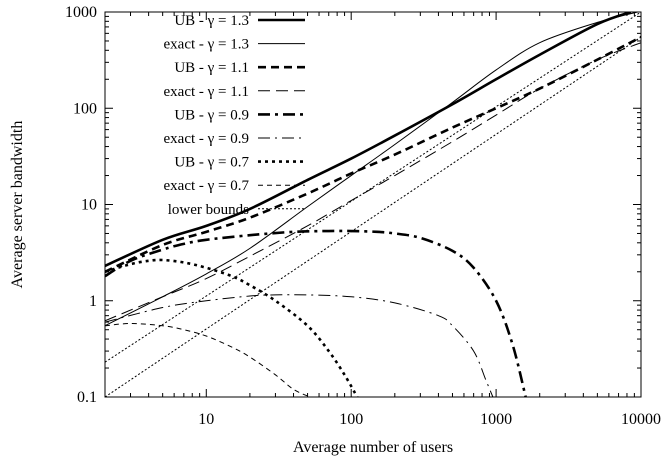 Image resolution: width=669 pixels, height=459 pixels. Describe the element at coordinates (87, 397) in the screenshot. I see `y-tick-label: 0.1` at that location.